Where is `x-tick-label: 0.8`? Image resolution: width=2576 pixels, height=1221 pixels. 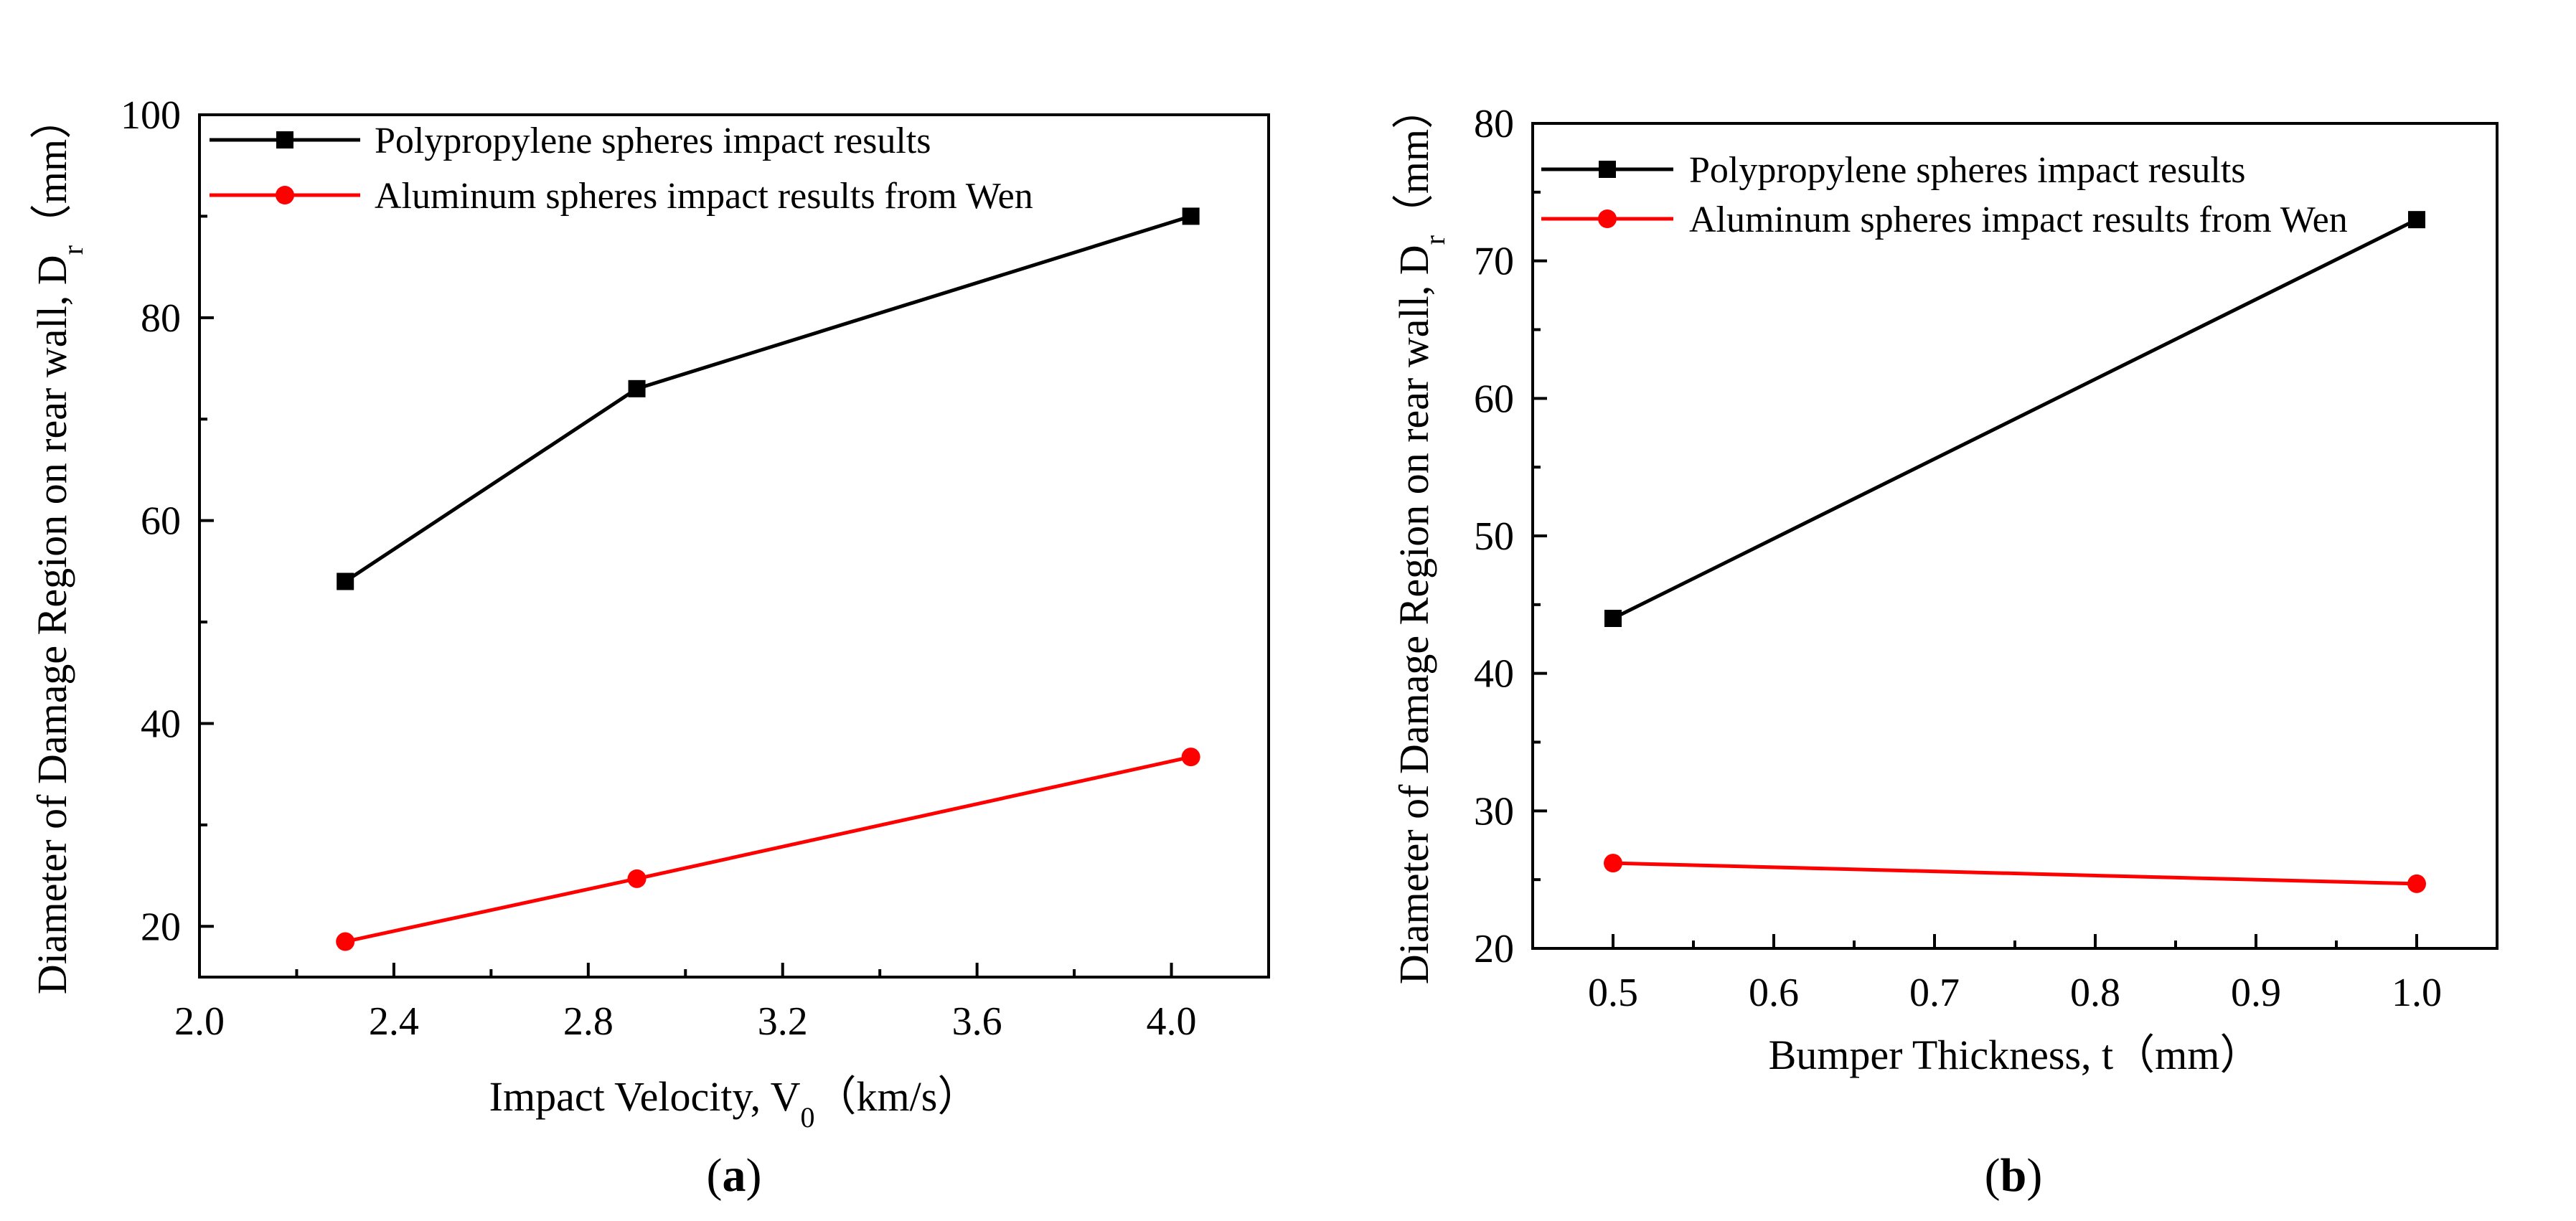
x-tick-label: 0.8 is located at coordinates (2095, 993).